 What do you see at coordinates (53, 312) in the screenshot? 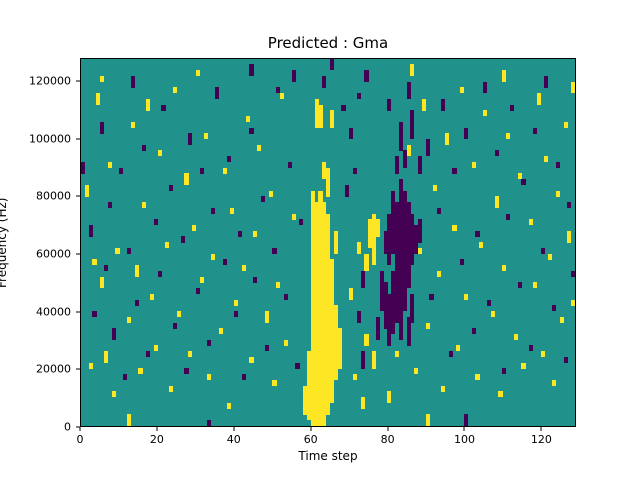
I see `y-tick-label: 40000` at bounding box center [53, 312].